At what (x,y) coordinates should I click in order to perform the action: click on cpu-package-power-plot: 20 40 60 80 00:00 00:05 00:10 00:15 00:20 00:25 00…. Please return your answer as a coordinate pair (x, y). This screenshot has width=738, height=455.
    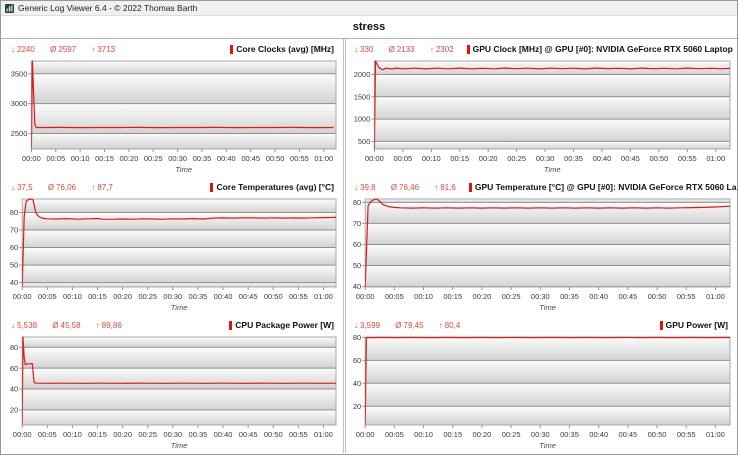
    Looking at the image, I should click on (173, 392).